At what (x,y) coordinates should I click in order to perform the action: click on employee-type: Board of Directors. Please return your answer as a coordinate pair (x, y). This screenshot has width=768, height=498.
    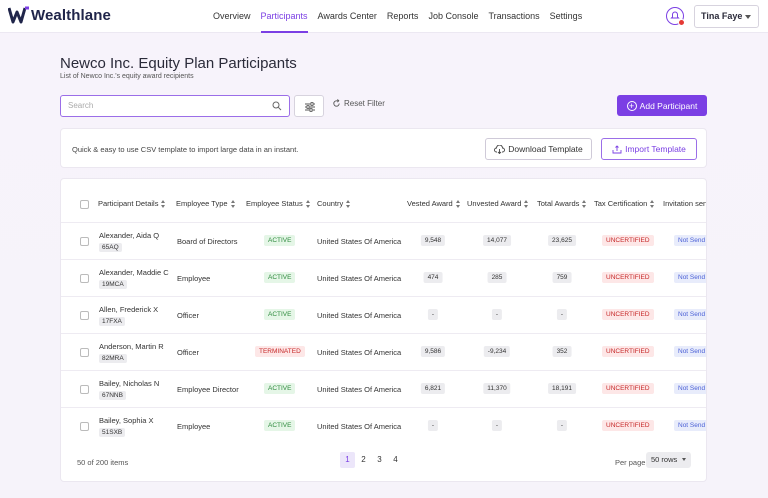
    Looking at the image, I should click on (207, 241).